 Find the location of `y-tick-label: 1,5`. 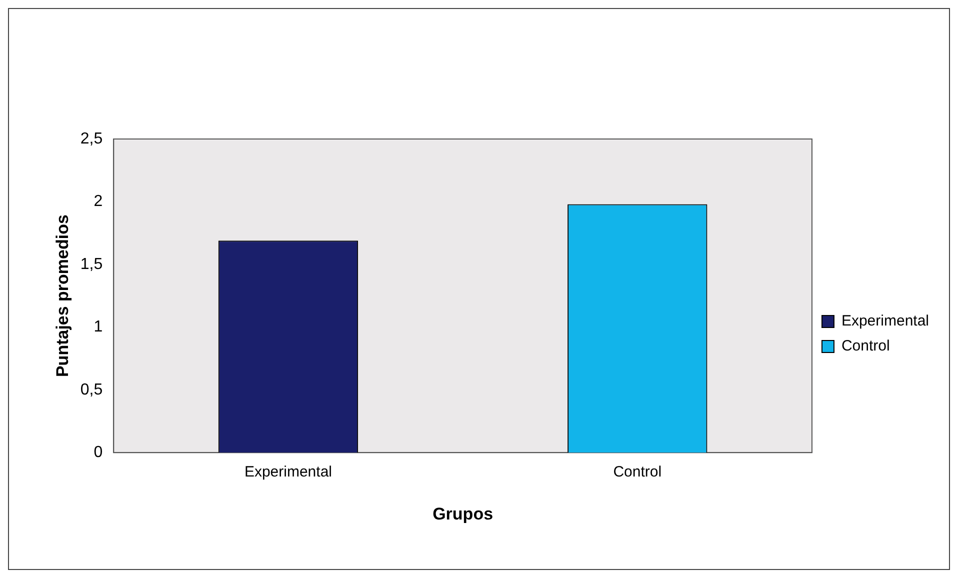

y-tick-label: 1,5 is located at coordinates (91, 264).